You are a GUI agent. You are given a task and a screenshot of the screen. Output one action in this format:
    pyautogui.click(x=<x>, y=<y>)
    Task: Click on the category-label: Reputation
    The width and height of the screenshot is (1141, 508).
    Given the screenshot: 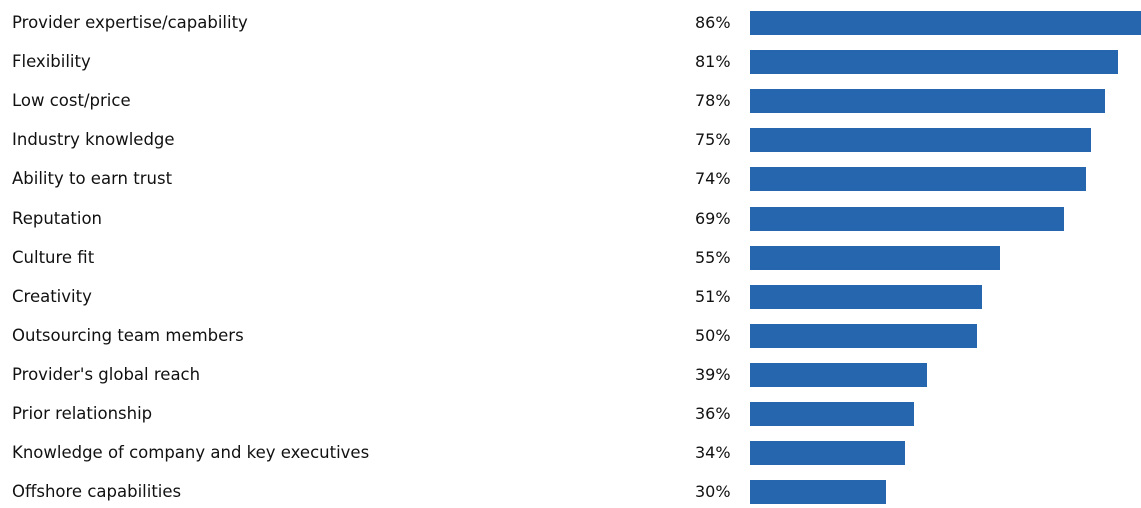 What is the action you would take?
    pyautogui.click(x=57, y=218)
    